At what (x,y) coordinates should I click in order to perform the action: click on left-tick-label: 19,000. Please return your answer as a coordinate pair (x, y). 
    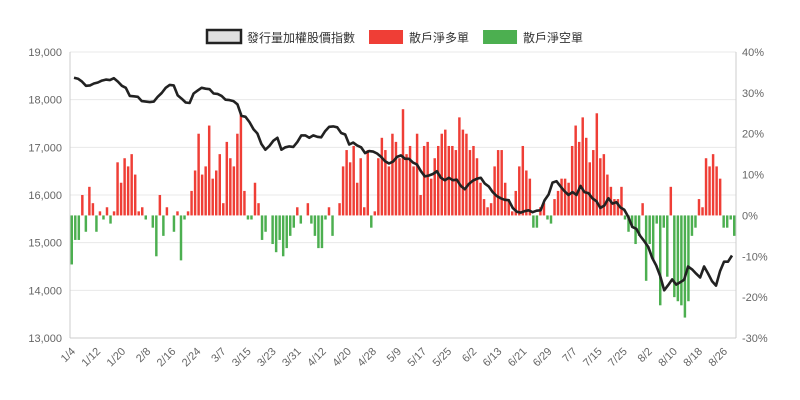
    Looking at the image, I should click on (45, 53).